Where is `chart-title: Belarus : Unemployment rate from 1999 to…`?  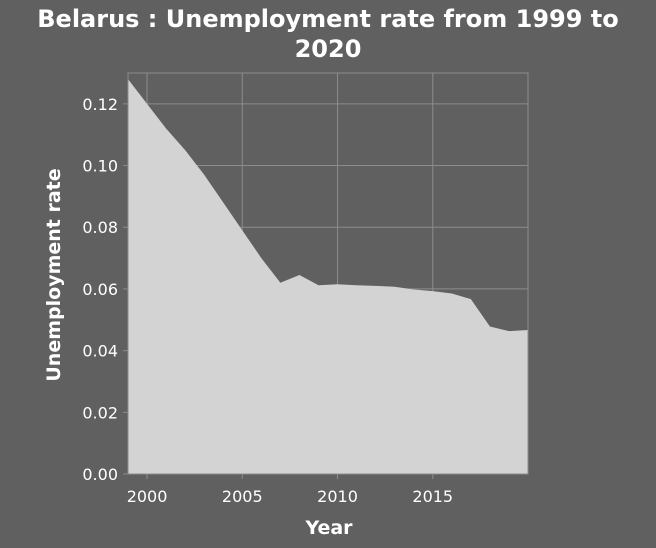
chart-title: Belarus : Unemployment rate from 1999 to… is located at coordinates (328, 34).